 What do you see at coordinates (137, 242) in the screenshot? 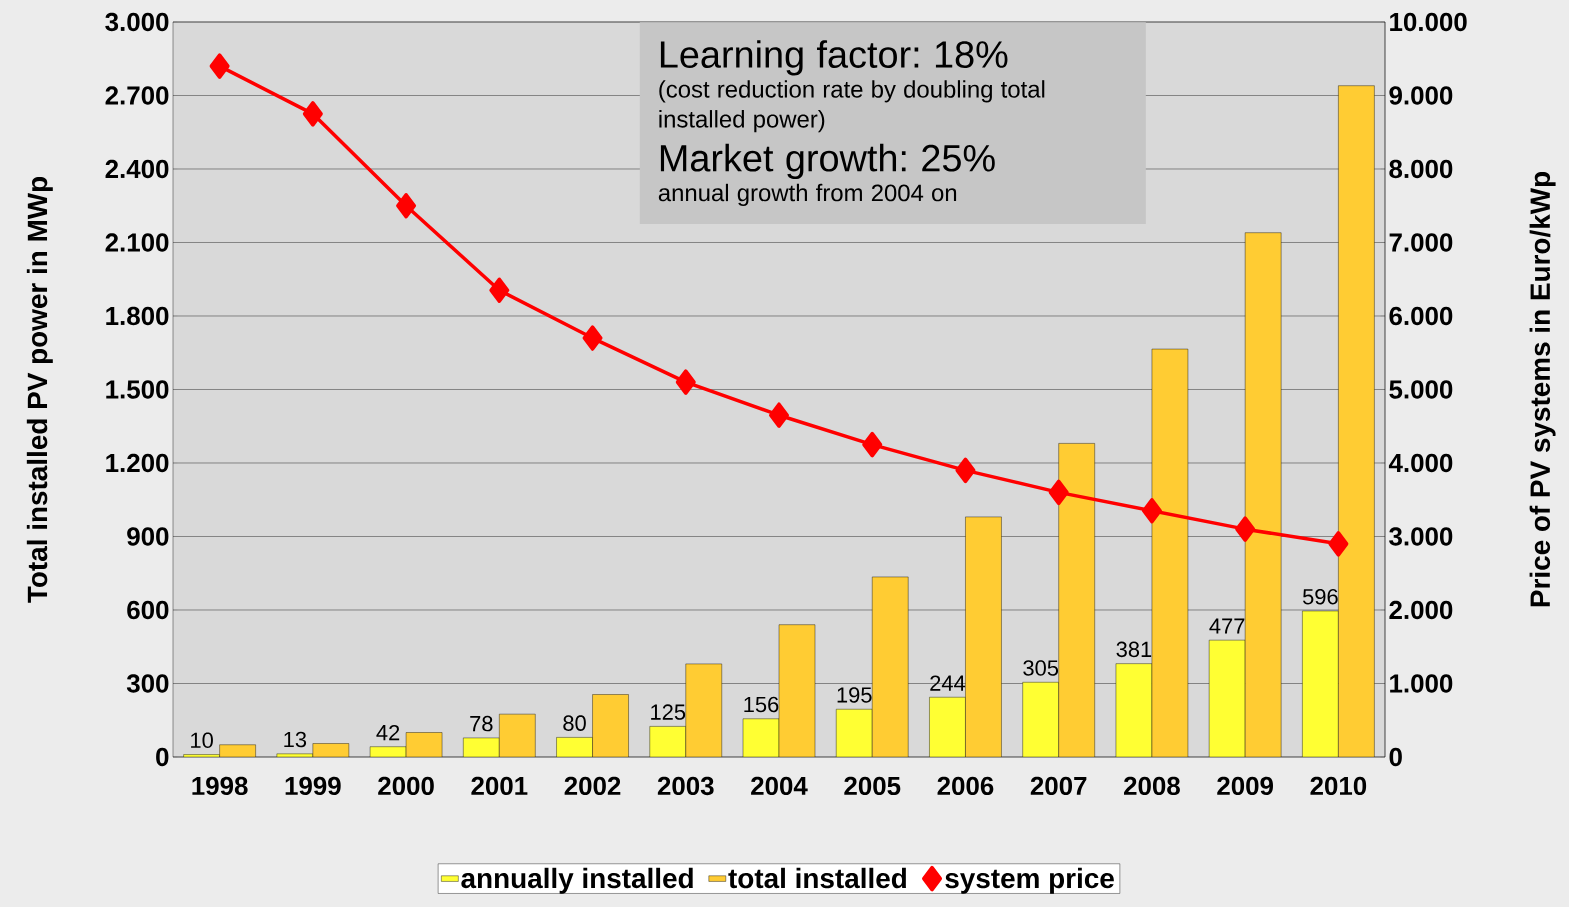
I see `y-tick-label: 2.100` at bounding box center [137, 242].